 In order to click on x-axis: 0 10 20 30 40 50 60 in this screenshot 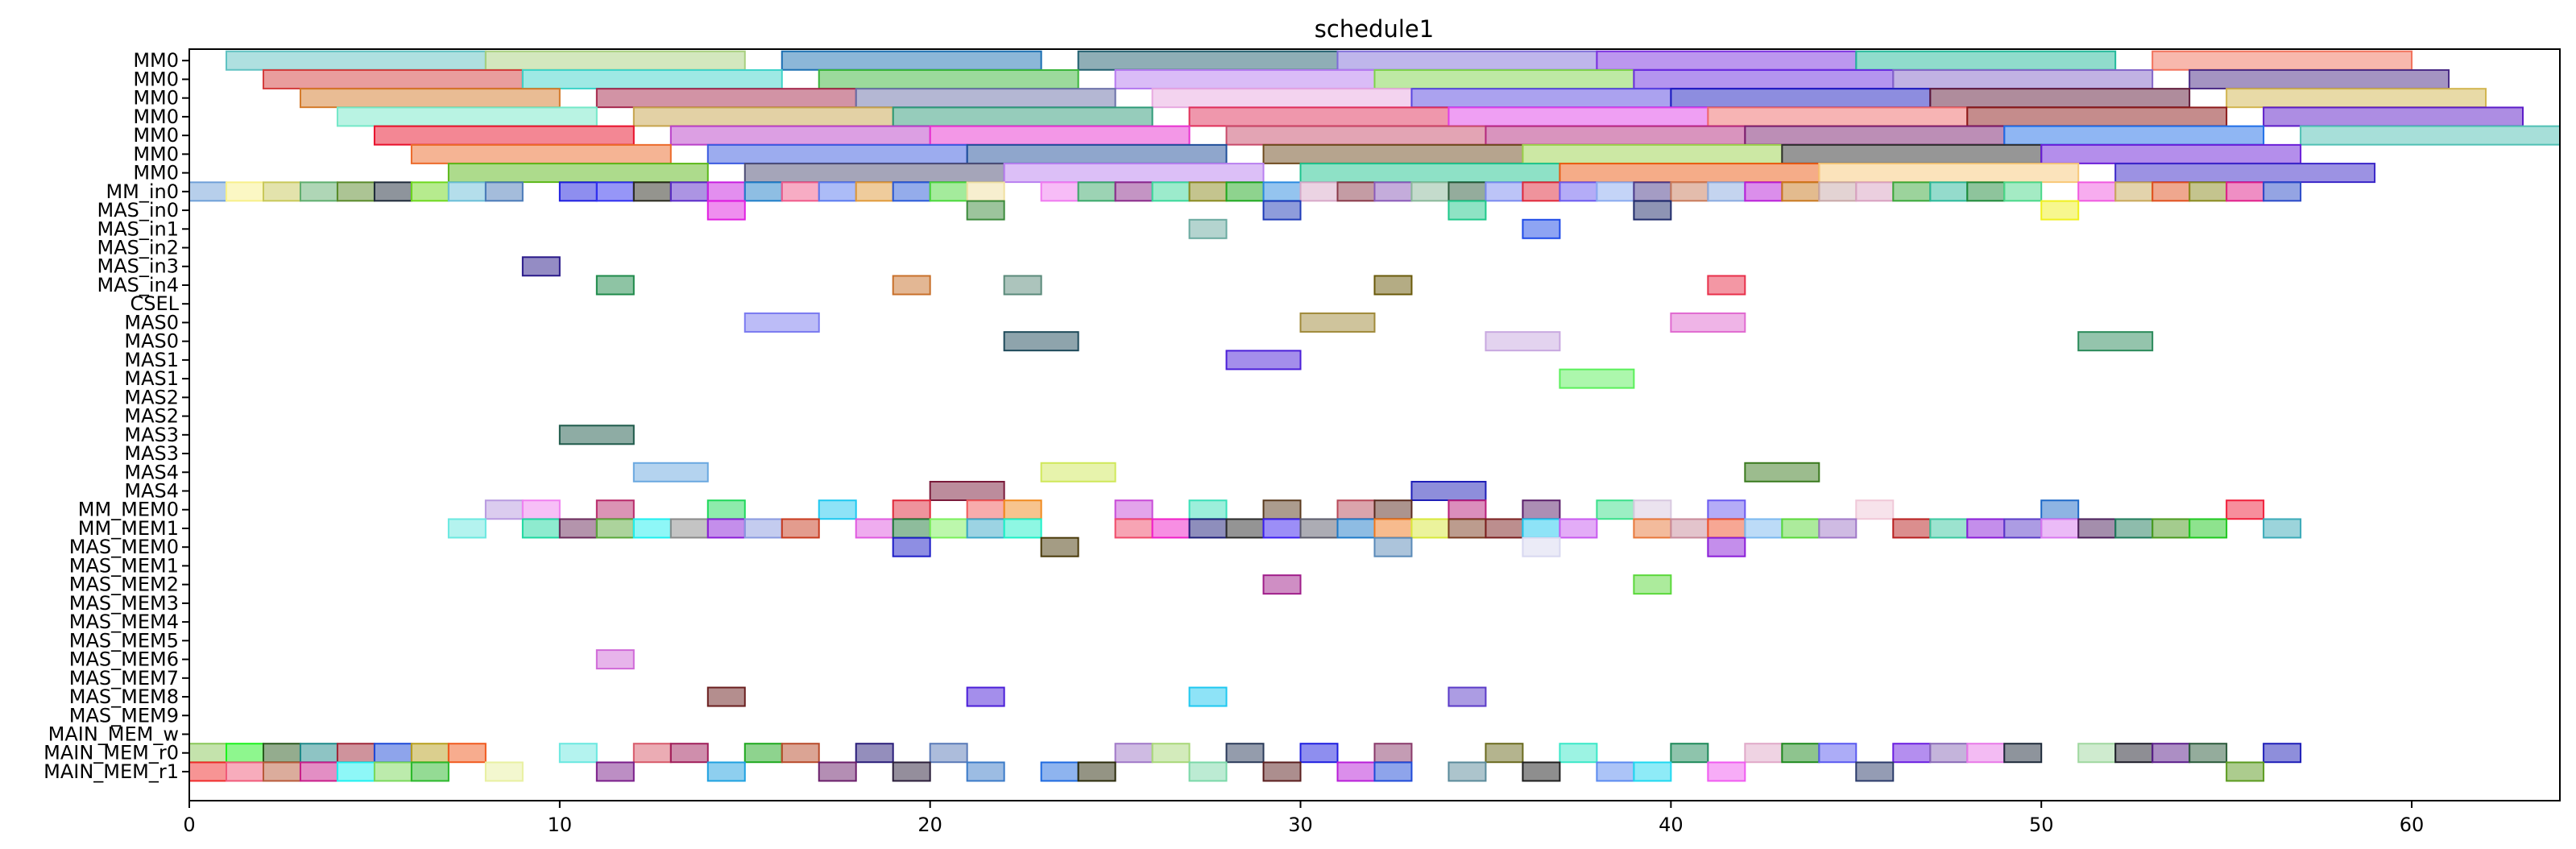, I will do `click(1303, 818)`.